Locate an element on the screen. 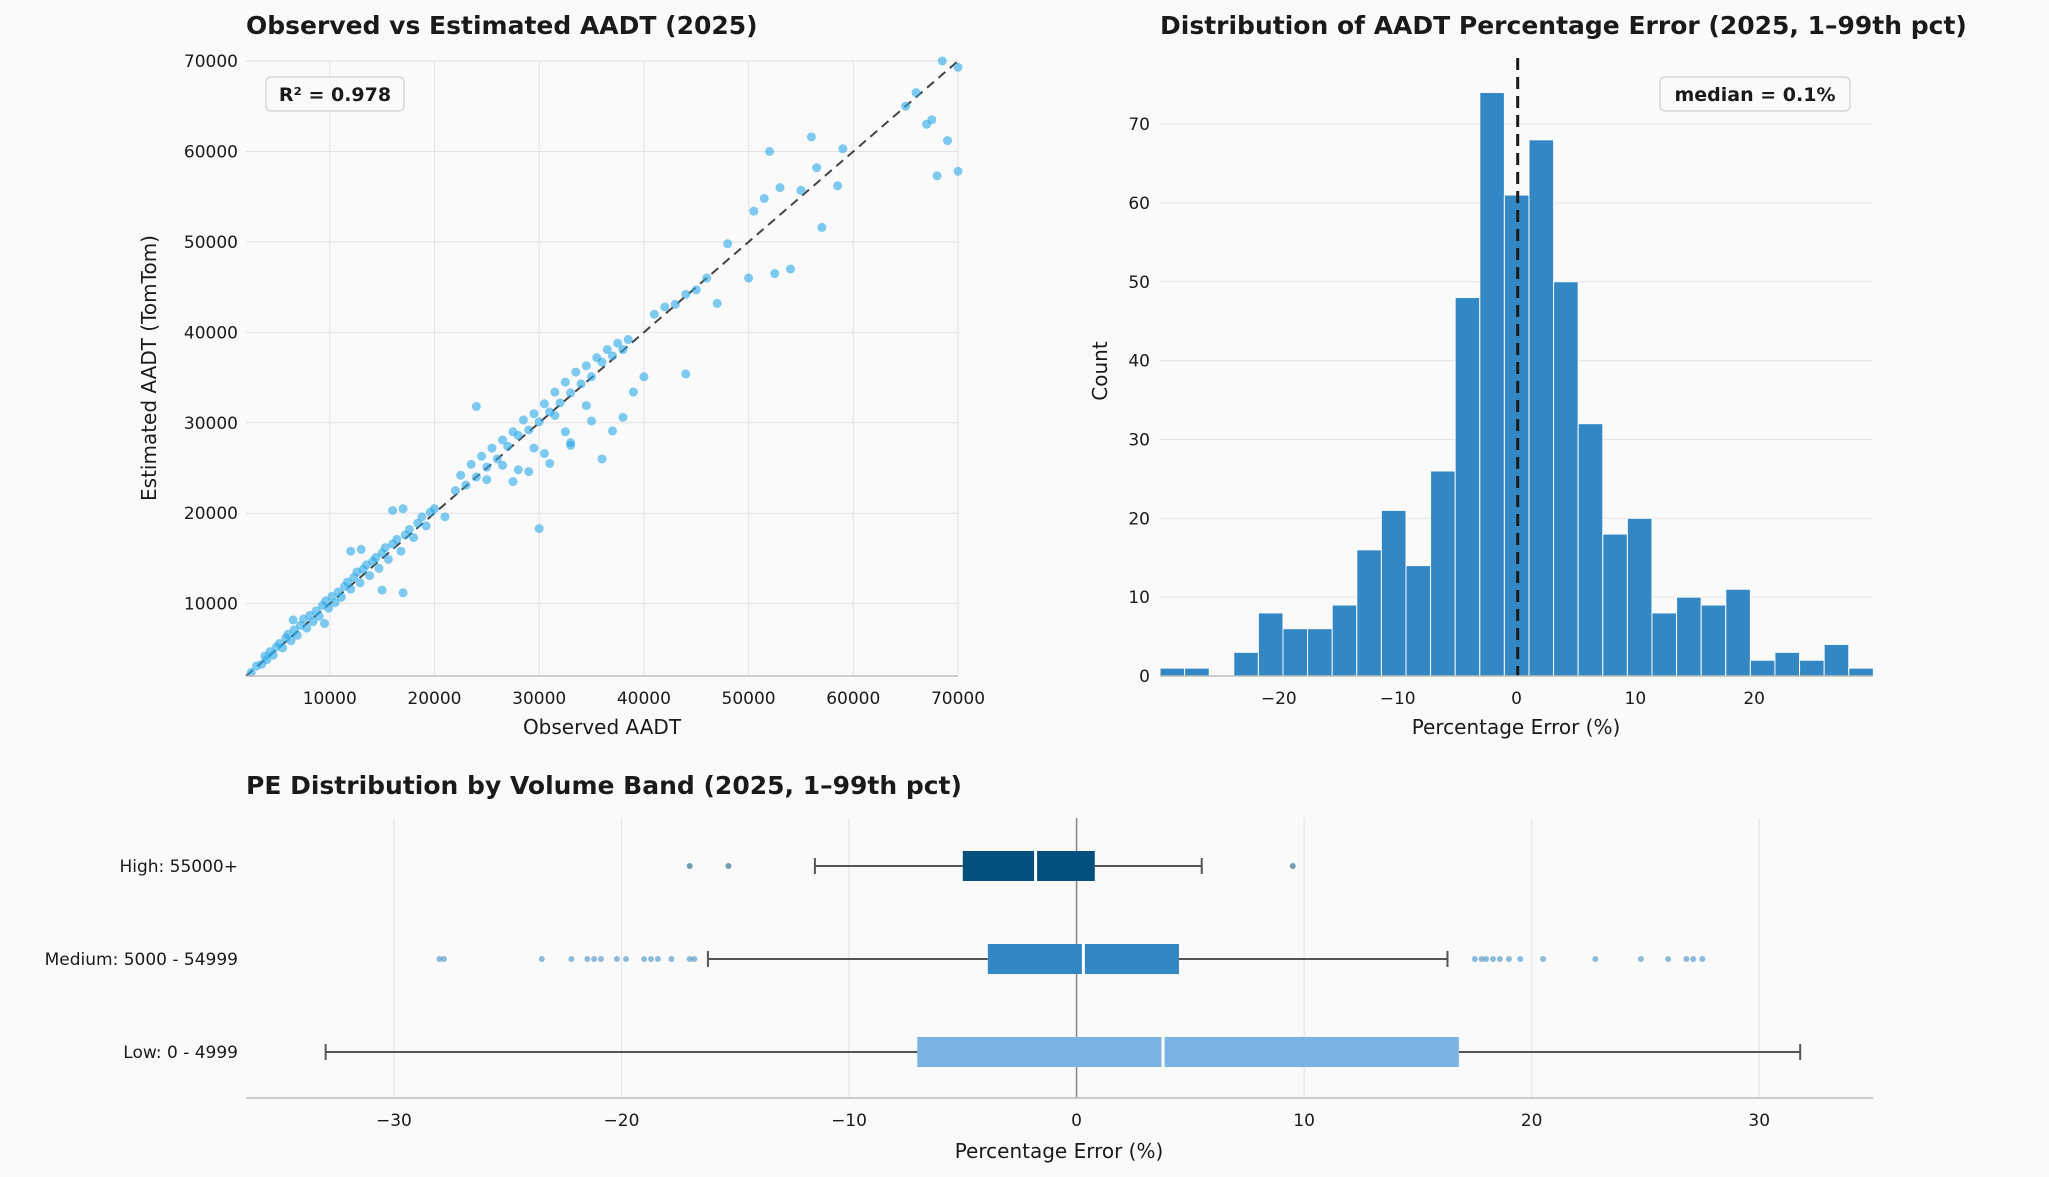 The height and width of the screenshot is (1177, 2049). scatter-x-tick-label: 60000 is located at coordinates (853, 699).